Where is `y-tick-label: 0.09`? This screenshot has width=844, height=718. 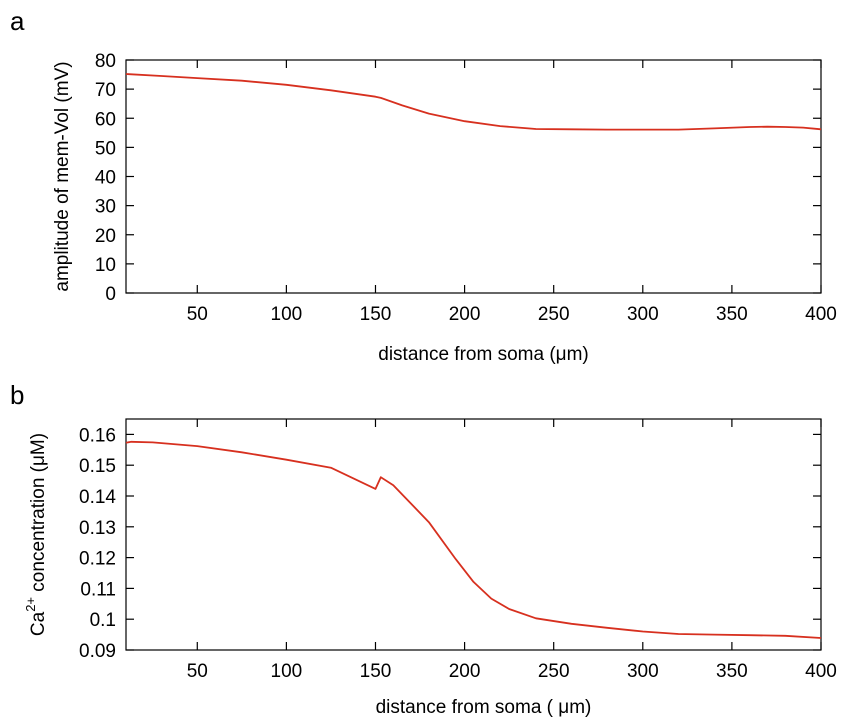
y-tick-label: 0.09 is located at coordinates (97, 651).